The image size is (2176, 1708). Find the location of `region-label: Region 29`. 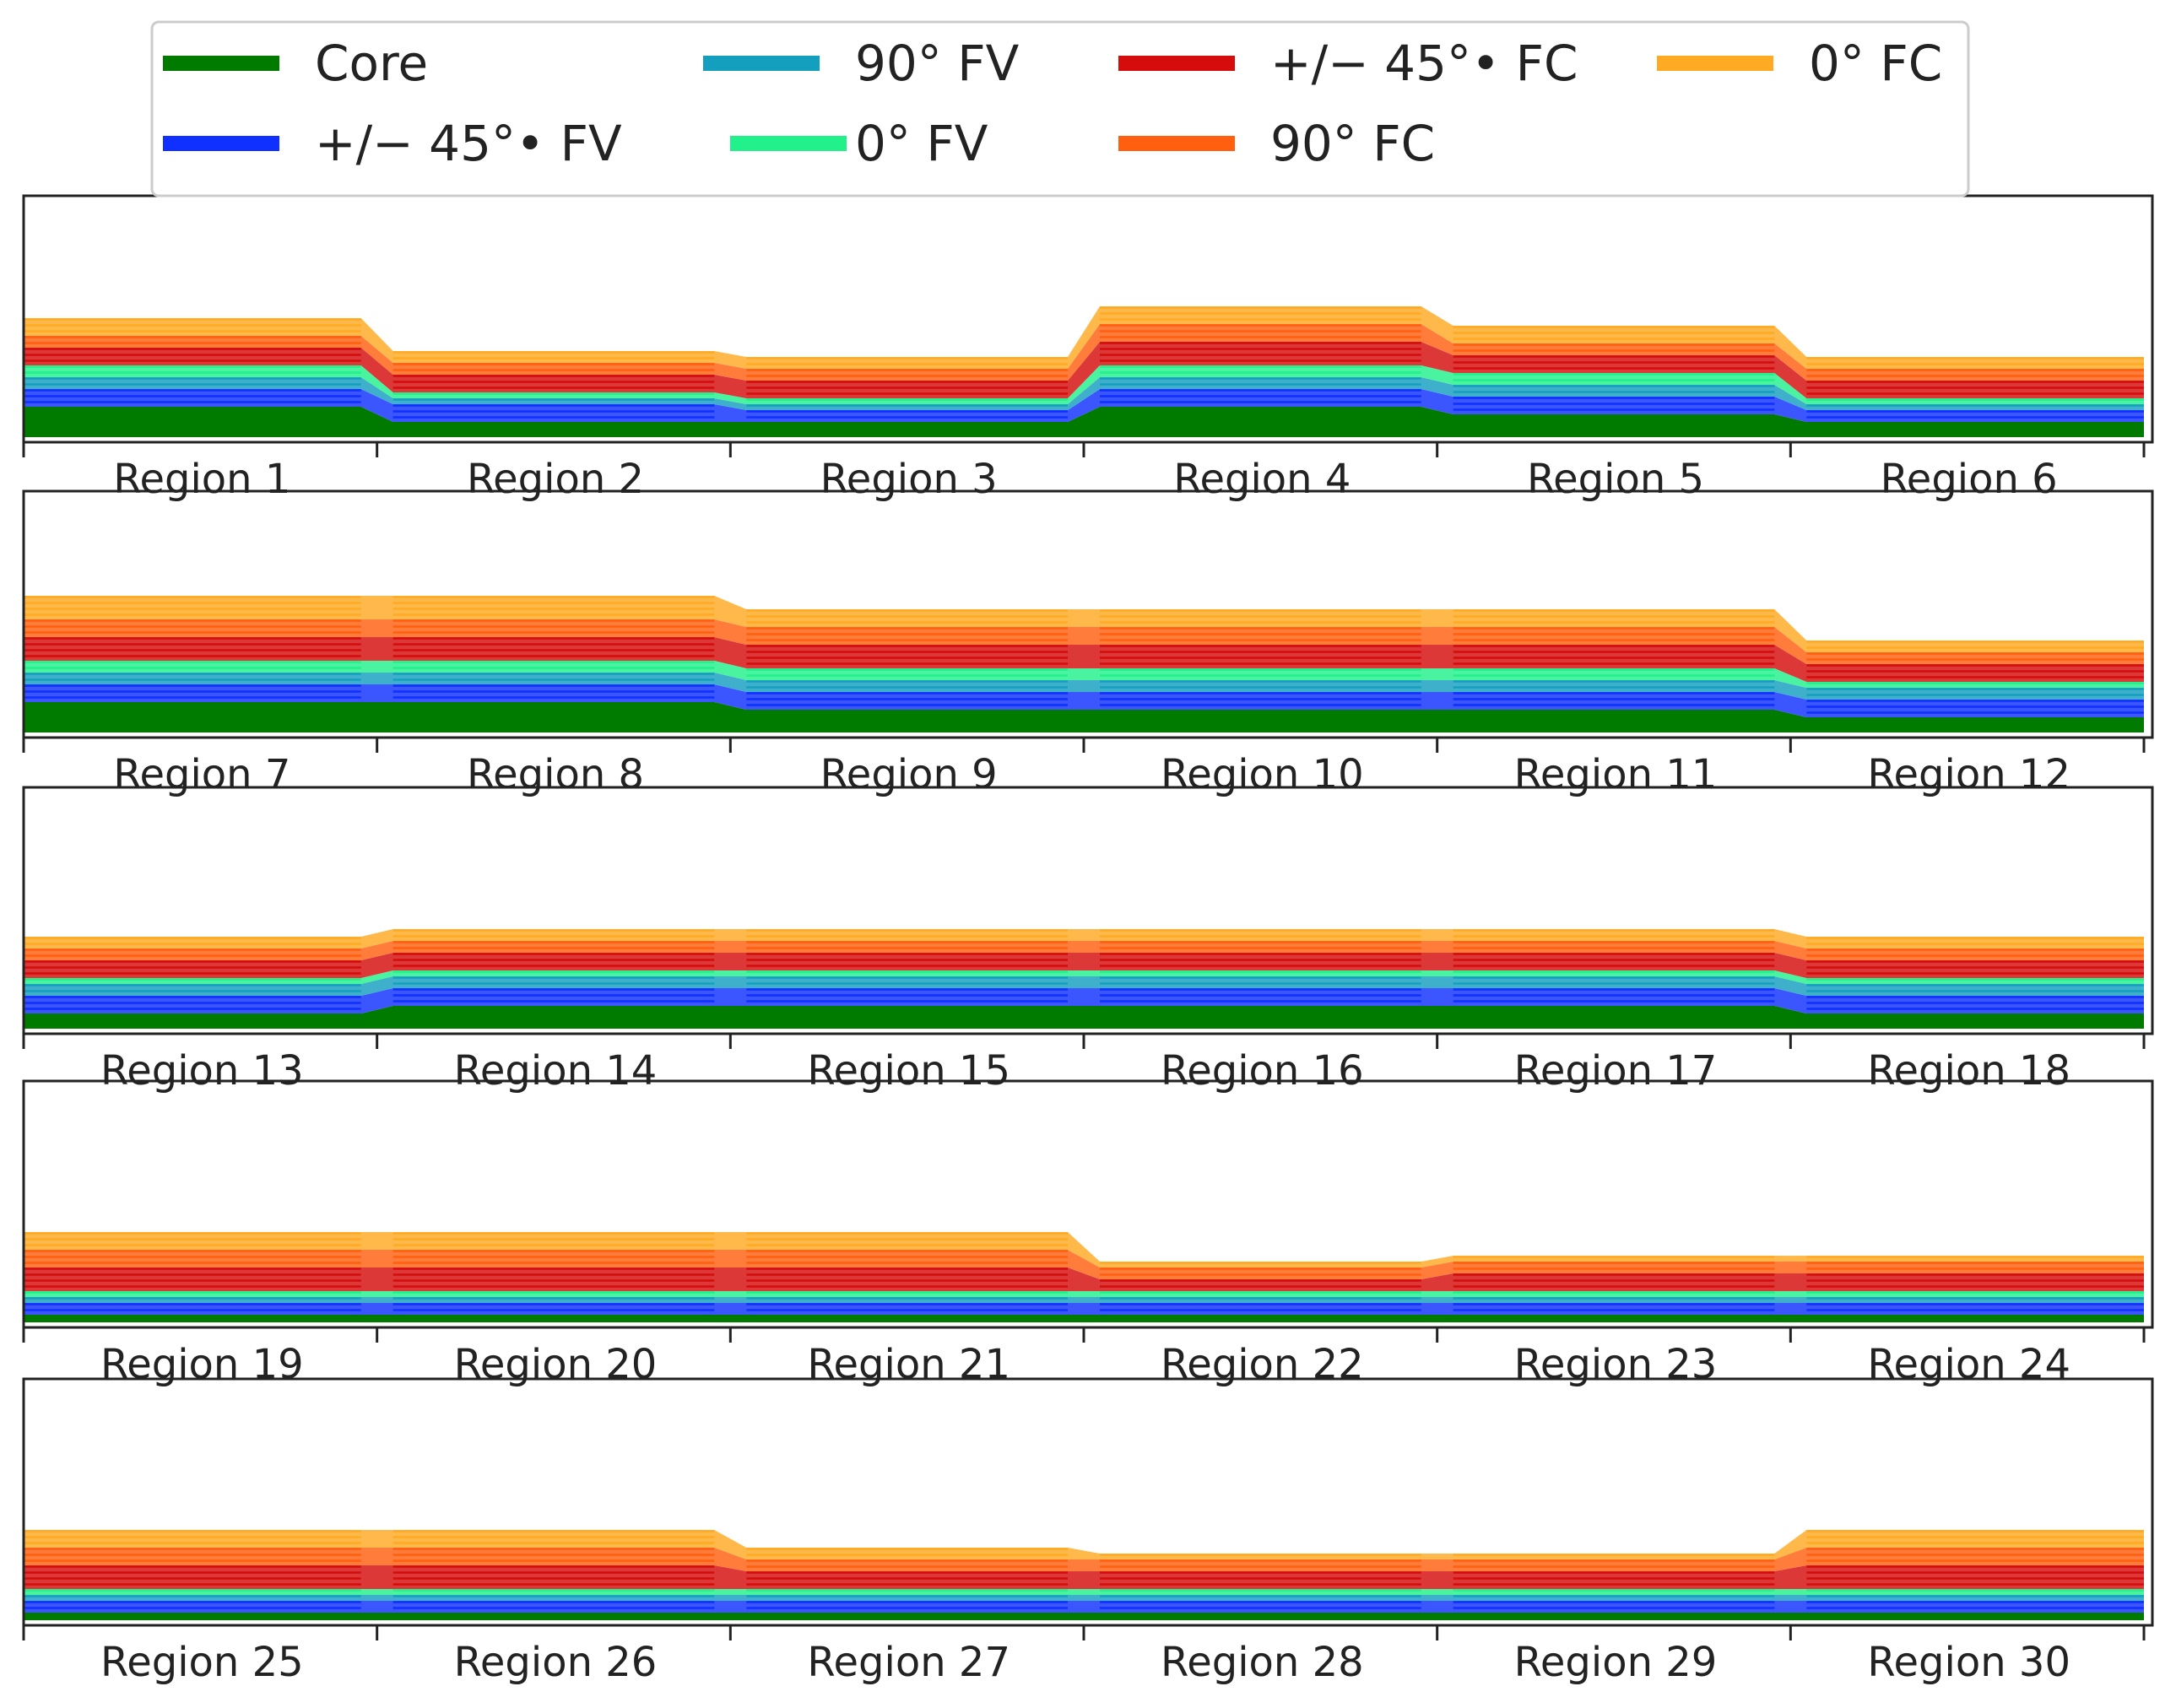

region-label: Region 29 is located at coordinates (1616, 1662).